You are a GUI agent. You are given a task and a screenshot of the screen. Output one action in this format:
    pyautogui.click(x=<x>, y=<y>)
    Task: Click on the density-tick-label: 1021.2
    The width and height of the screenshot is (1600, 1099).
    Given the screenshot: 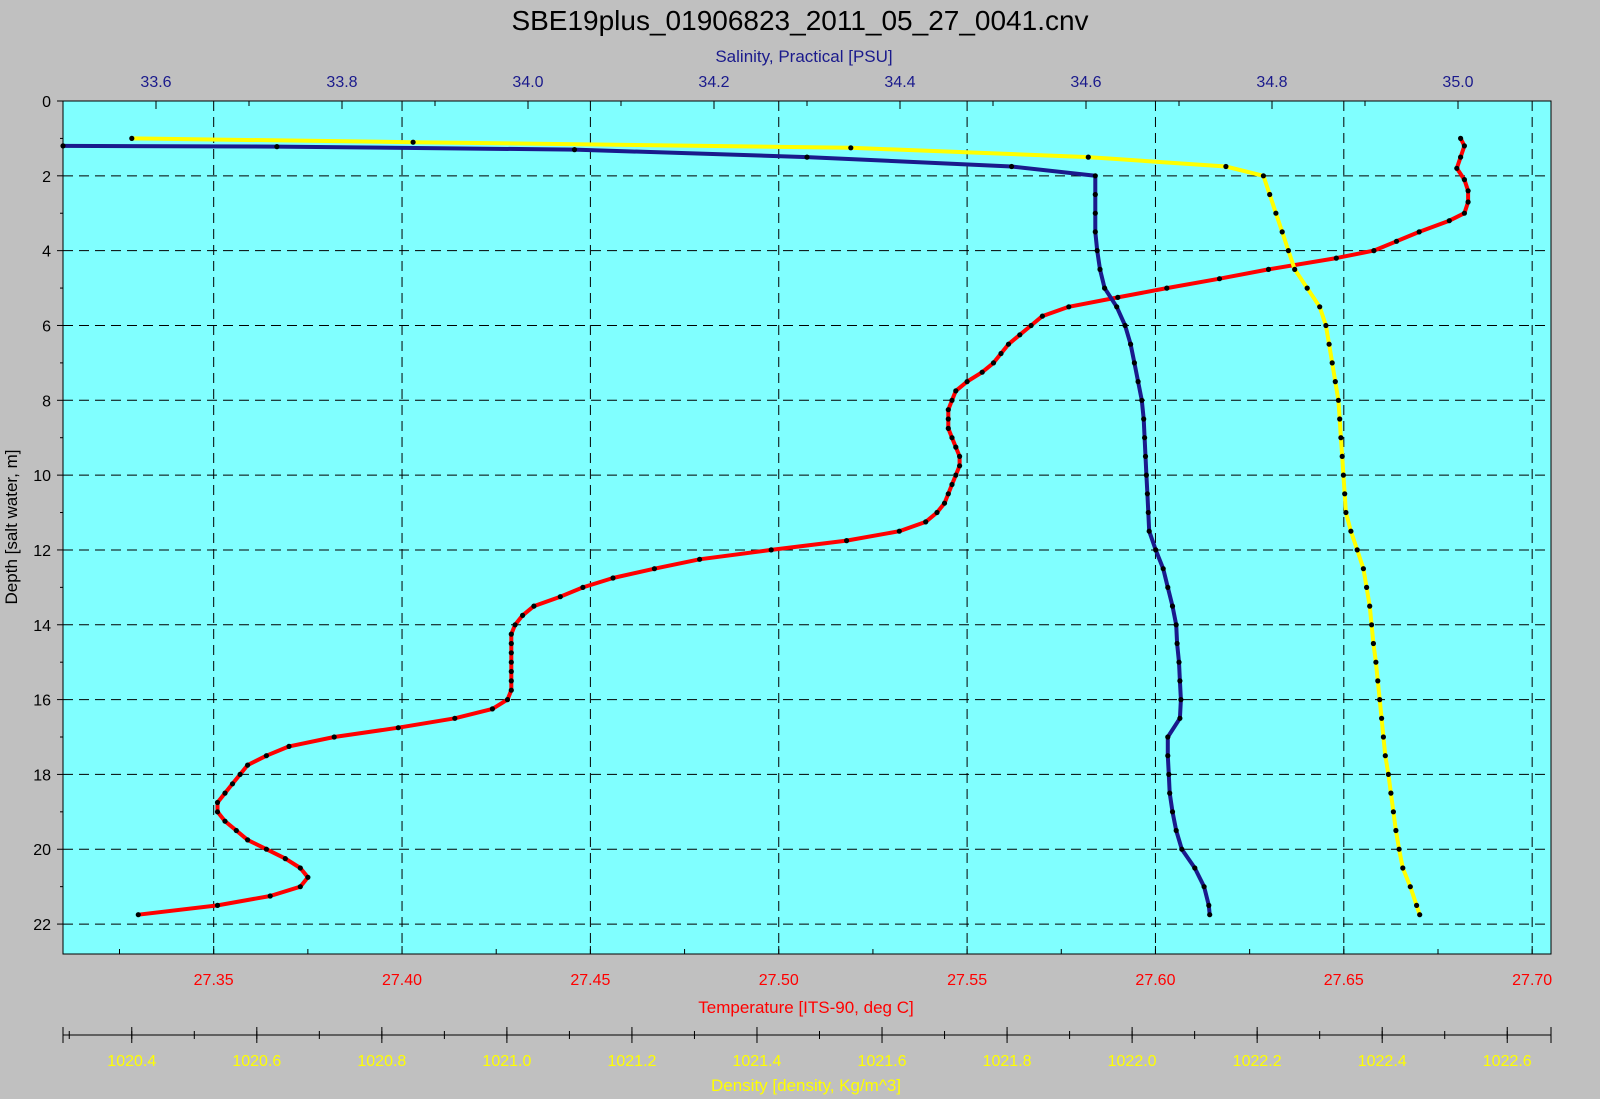 What is the action you would take?
    pyautogui.click(x=631, y=1061)
    